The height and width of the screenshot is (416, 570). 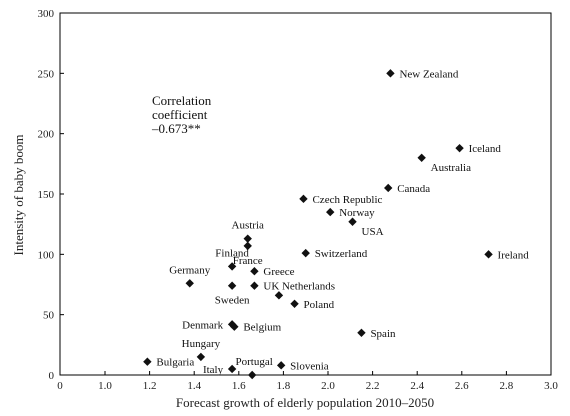 What do you see at coordinates (413, 189) in the screenshot?
I see `point-label: Canada` at bounding box center [413, 189].